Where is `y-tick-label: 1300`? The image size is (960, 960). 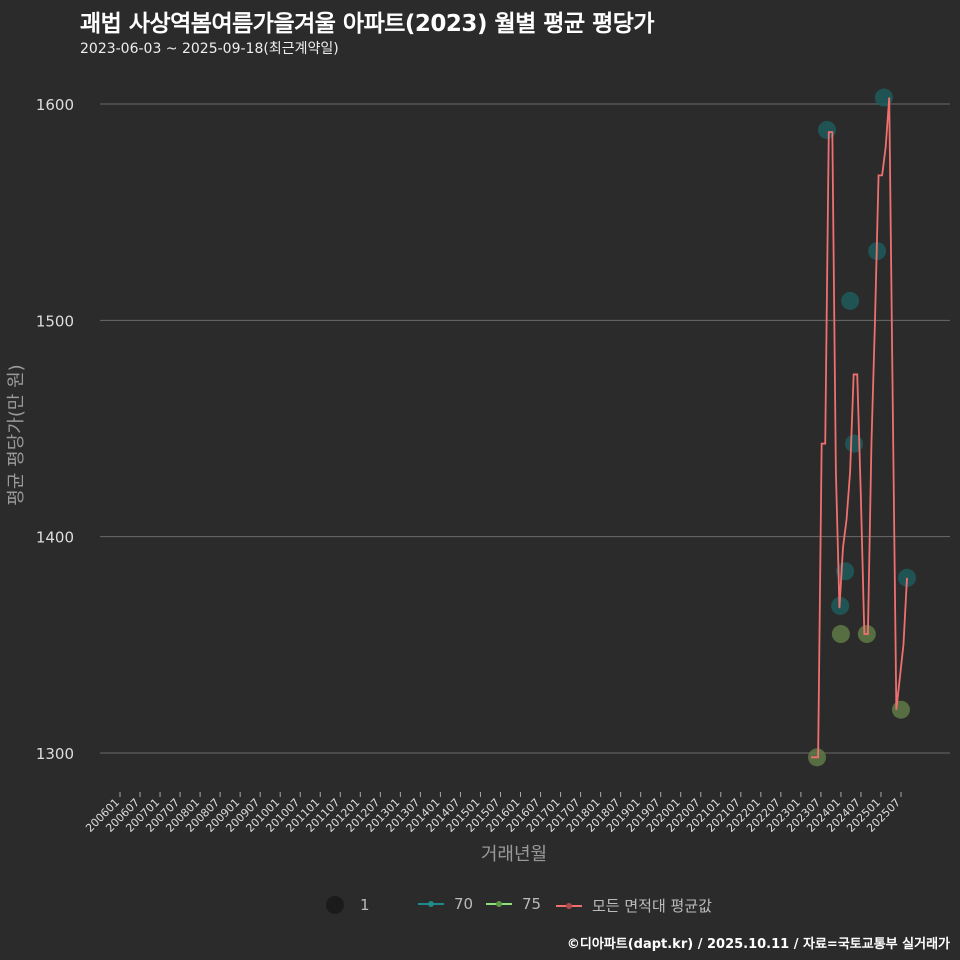 y-tick-label: 1300 is located at coordinates (55, 754).